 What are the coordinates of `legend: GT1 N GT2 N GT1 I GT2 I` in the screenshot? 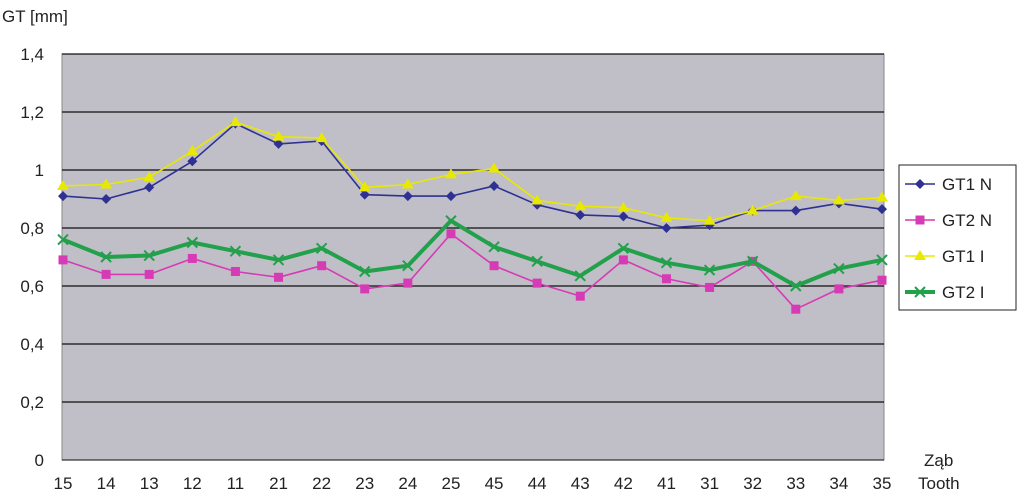 It's located at (957, 237).